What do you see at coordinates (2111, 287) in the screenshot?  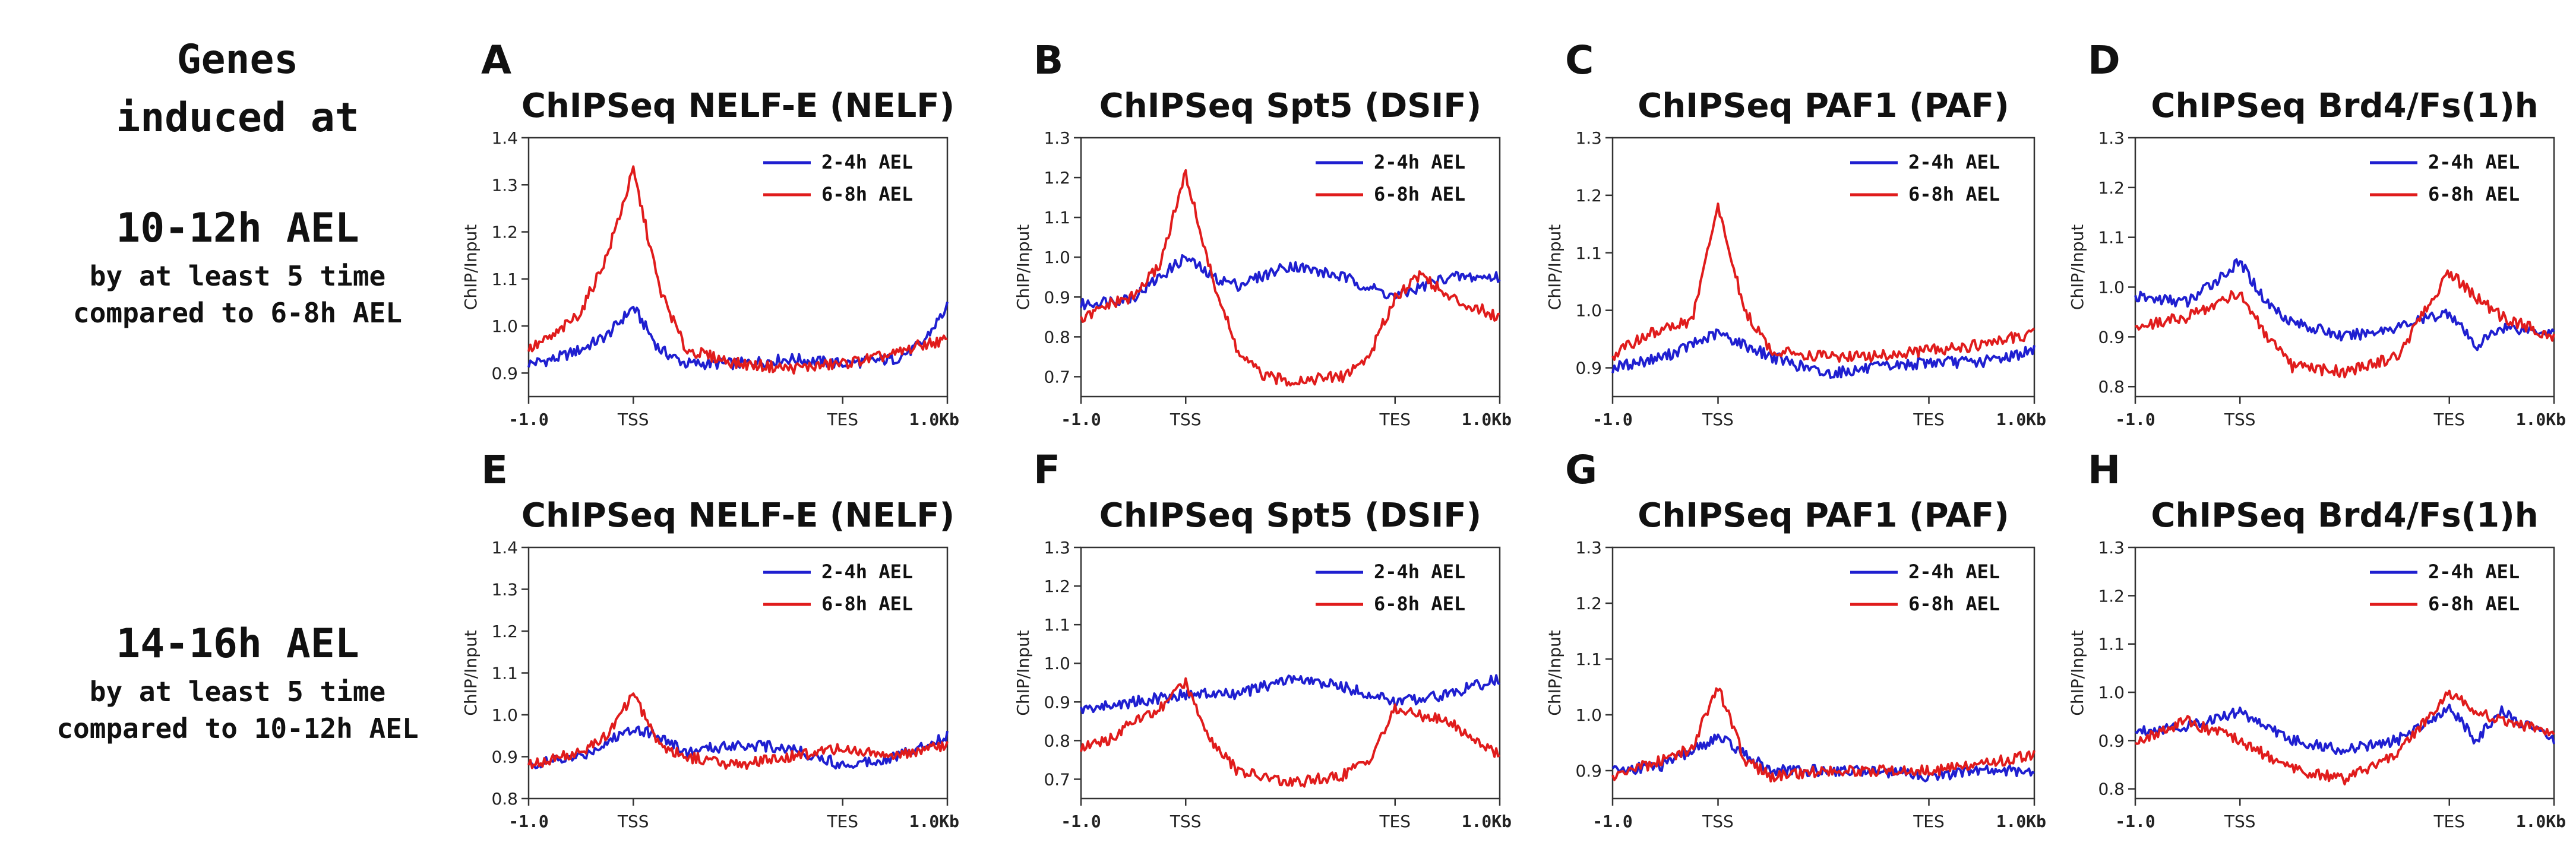 I see `y-tick-label-d: 1.0` at bounding box center [2111, 287].